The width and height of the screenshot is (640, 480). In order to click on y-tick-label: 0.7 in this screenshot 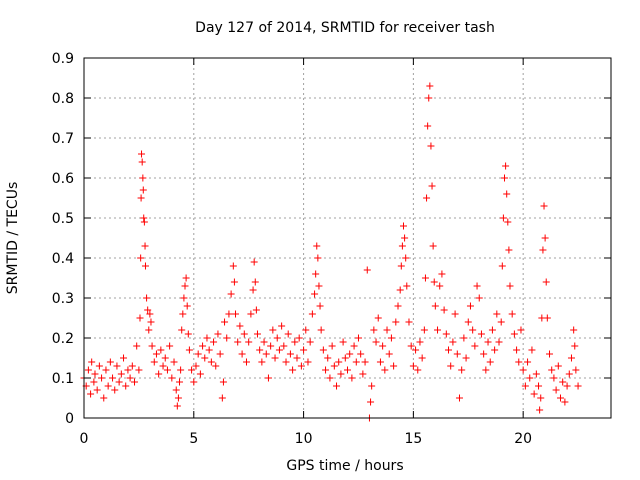, I will do `click(63, 139)`.